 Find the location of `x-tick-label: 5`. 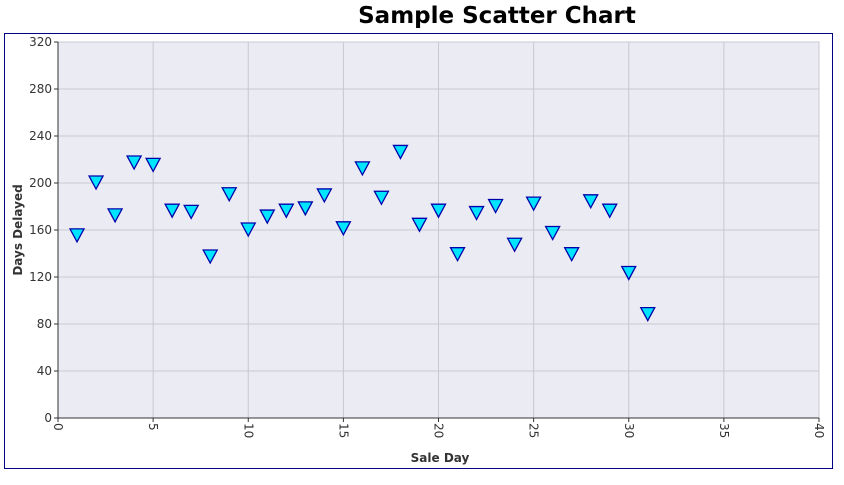

x-tick-label: 5 is located at coordinates (153, 427).